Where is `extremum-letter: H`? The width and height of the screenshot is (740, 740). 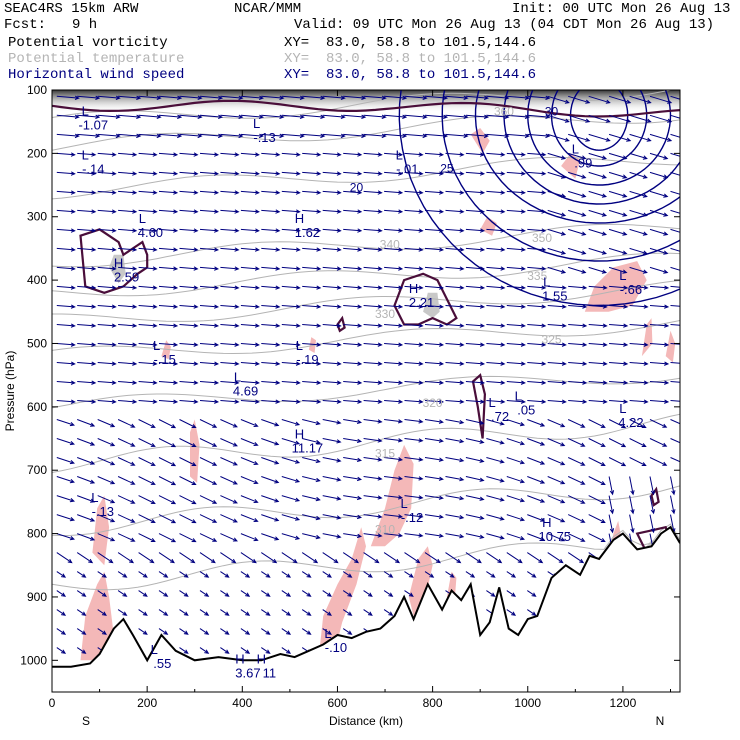 extremum-letter: H is located at coordinates (546, 522).